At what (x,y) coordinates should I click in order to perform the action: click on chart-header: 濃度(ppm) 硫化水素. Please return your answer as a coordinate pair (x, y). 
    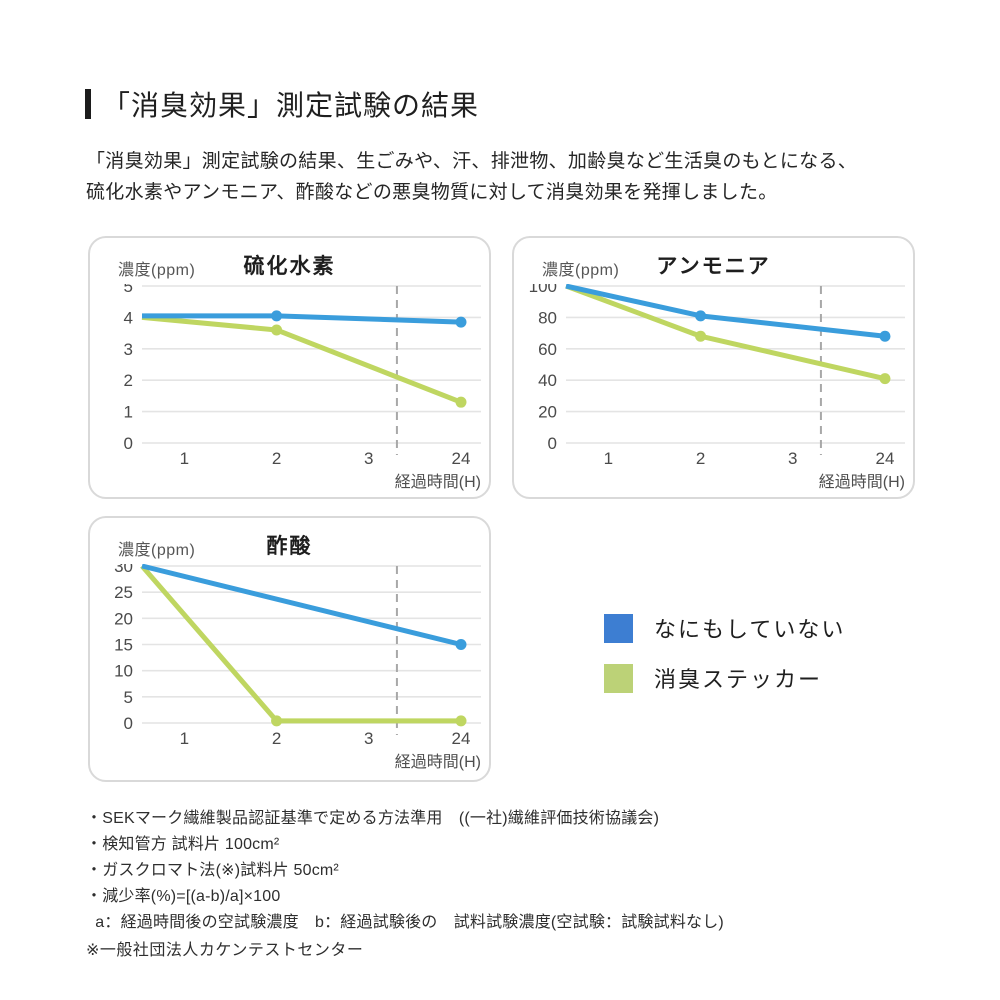
    Looking at the image, I should click on (289, 267).